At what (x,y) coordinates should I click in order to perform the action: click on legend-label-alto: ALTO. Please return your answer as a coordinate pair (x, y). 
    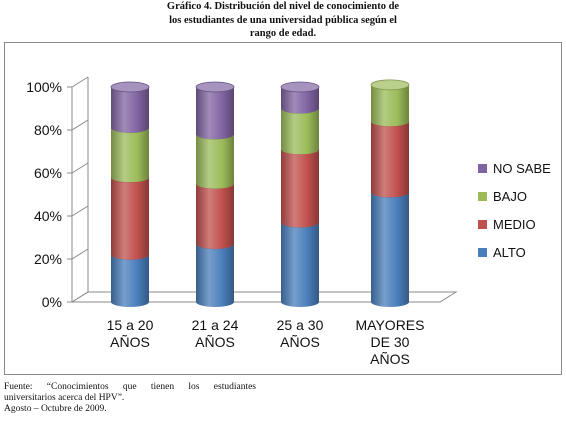
    Looking at the image, I should click on (509, 252).